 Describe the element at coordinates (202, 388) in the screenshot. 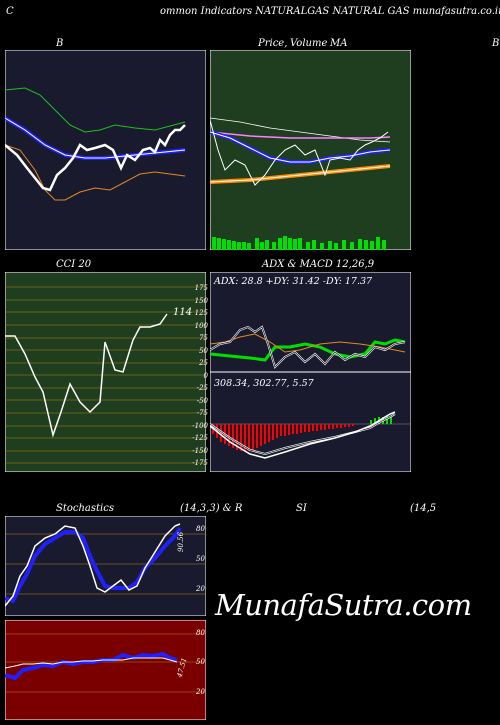

I see `cci-tick: -25` at that location.